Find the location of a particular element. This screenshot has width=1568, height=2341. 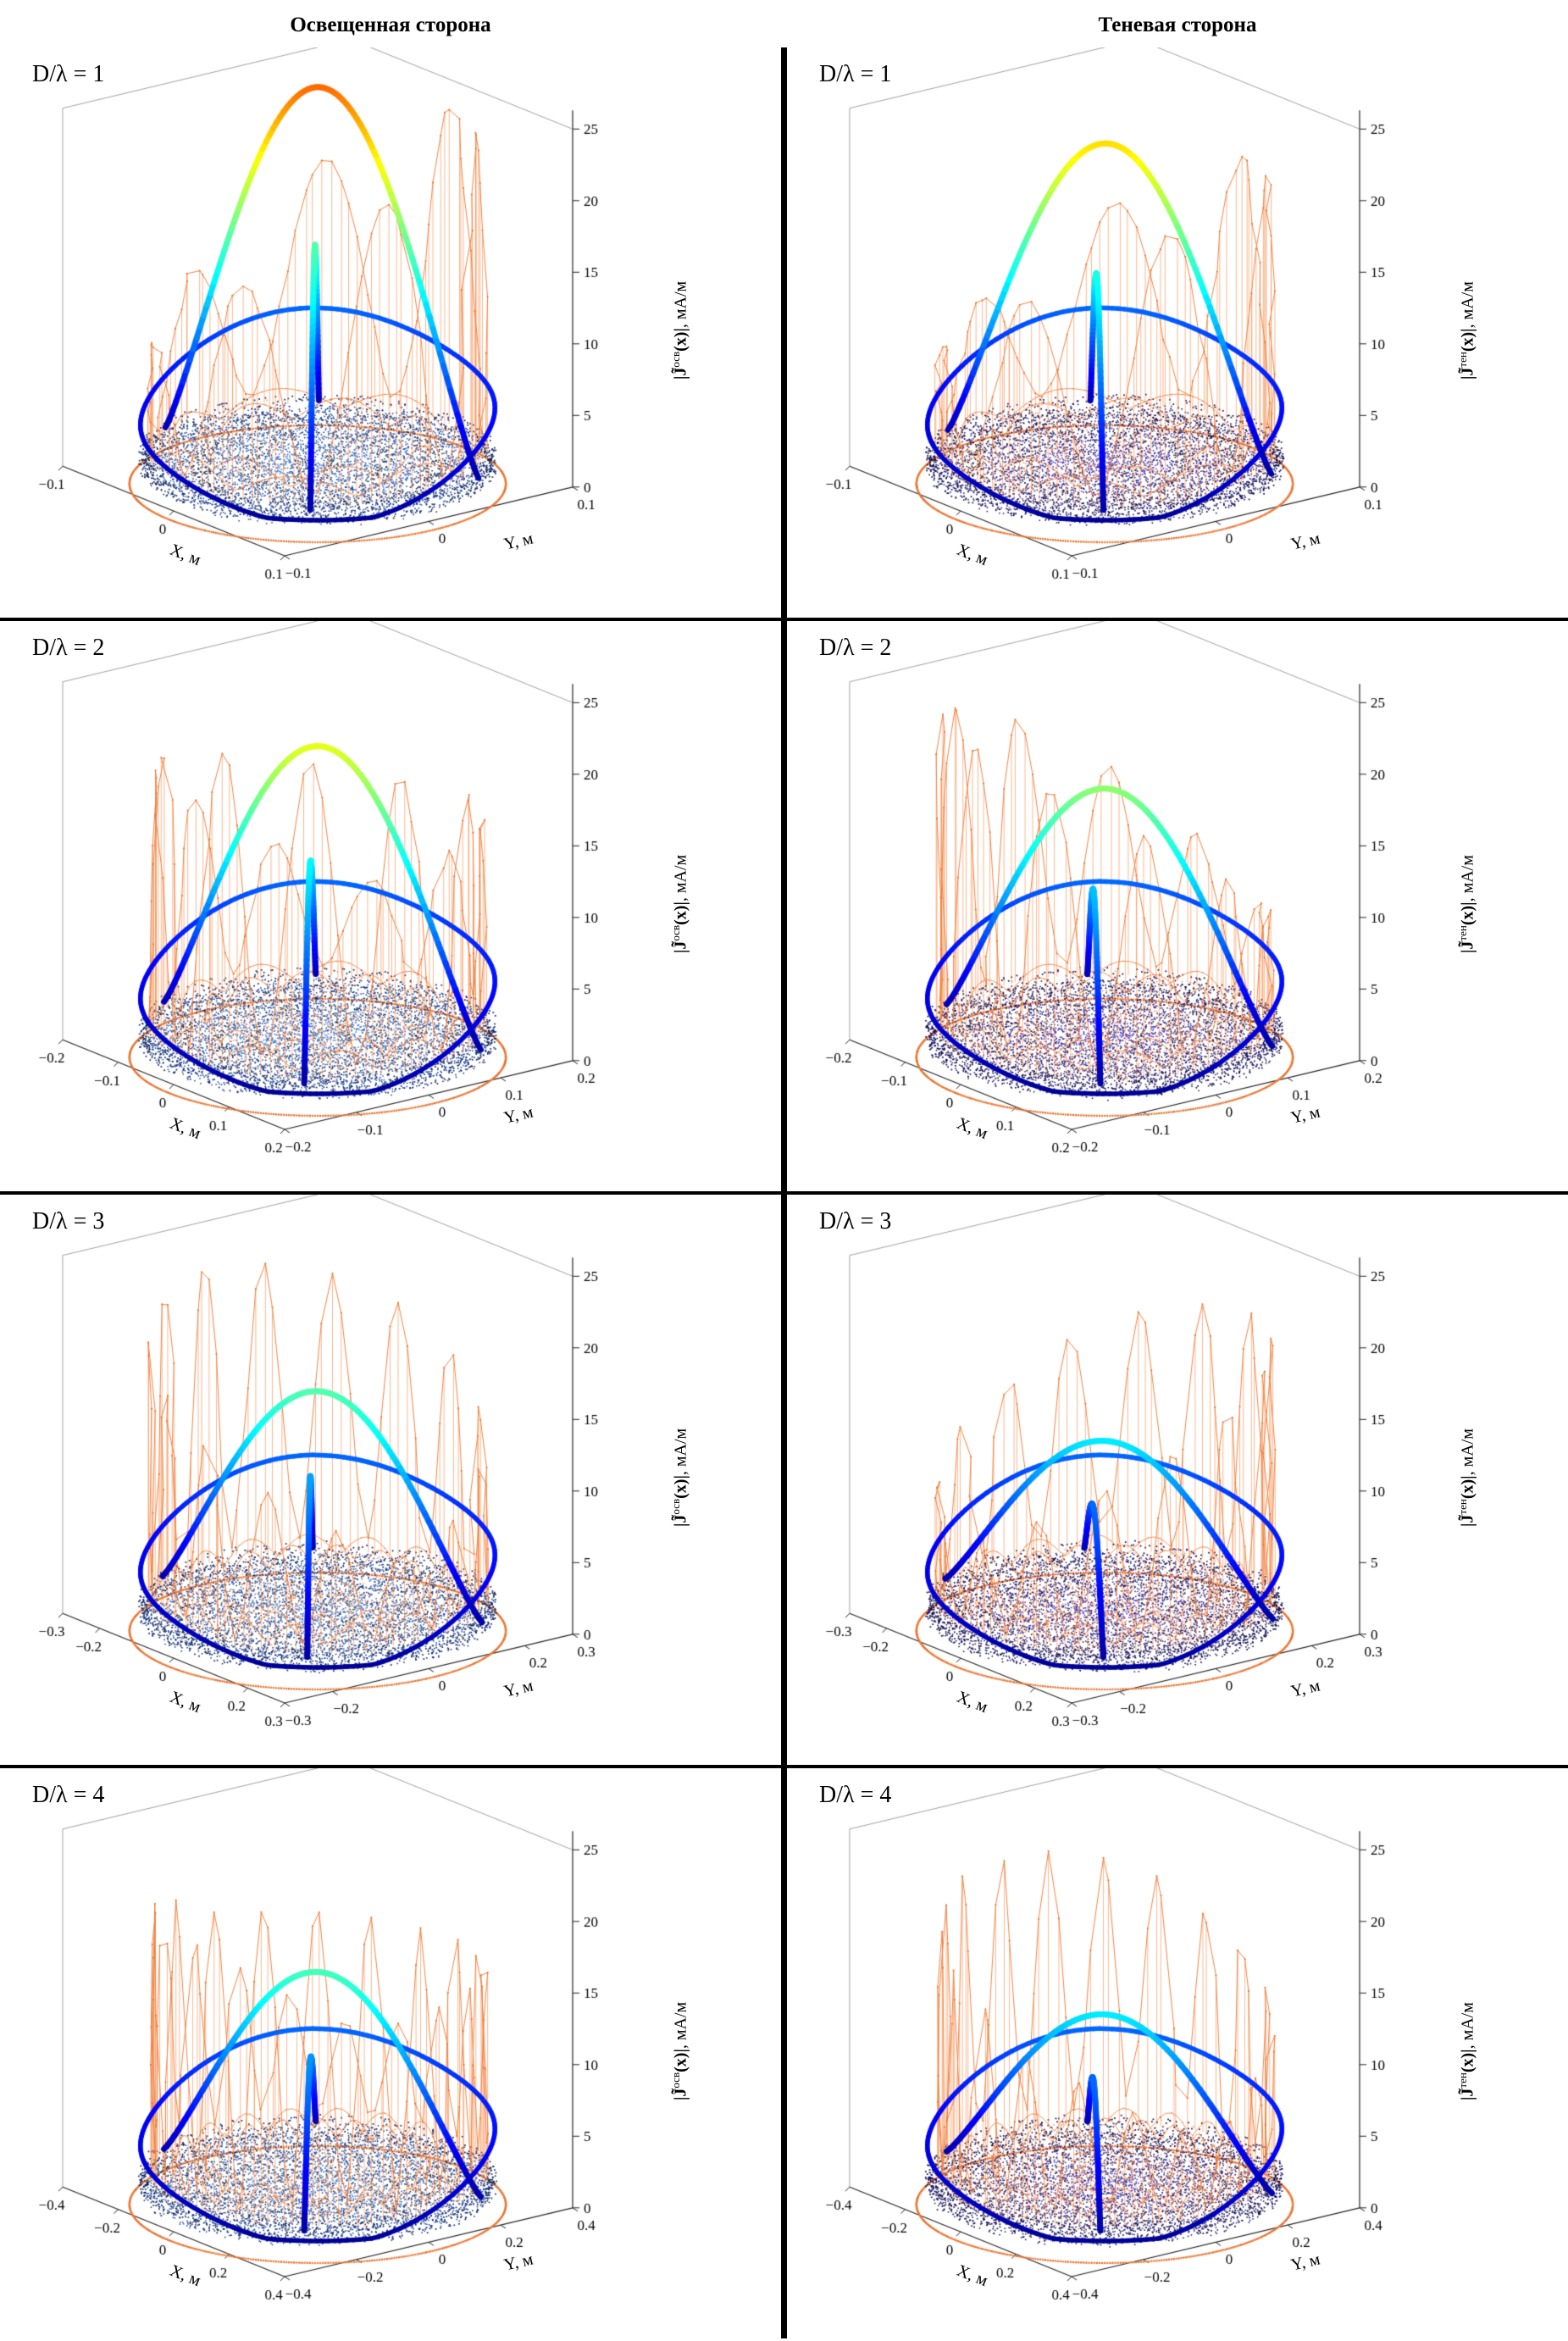

column-title-shadow: Теневая сторона is located at coordinates (1177, 25).